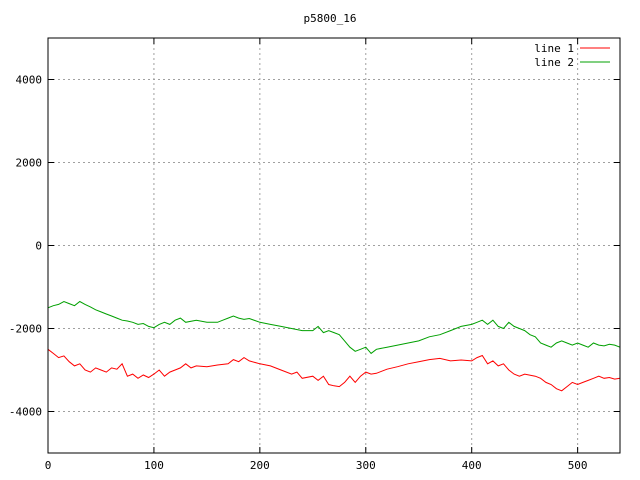 The width and height of the screenshot is (640, 480). Describe the element at coordinates (554, 48) in the screenshot. I see `legend-label: line 1` at that location.